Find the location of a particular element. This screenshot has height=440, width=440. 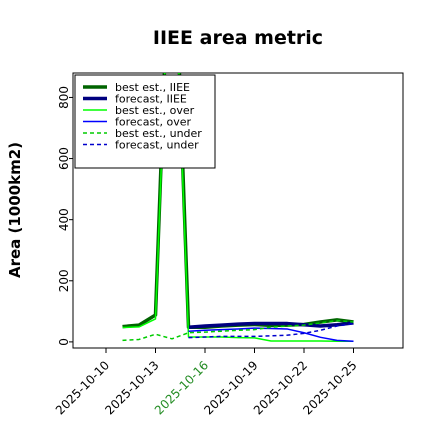

chart-title: IIEE area metric is located at coordinates (238, 38).